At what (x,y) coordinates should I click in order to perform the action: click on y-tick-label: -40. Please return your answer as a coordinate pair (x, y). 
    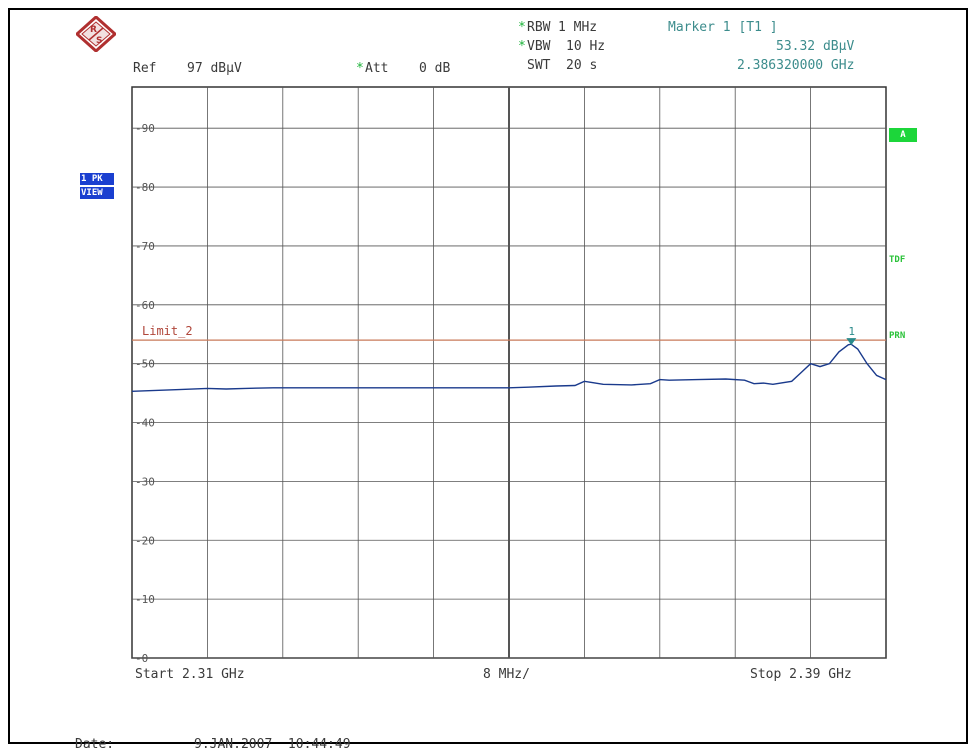
    Looking at the image, I should click on (145, 423).